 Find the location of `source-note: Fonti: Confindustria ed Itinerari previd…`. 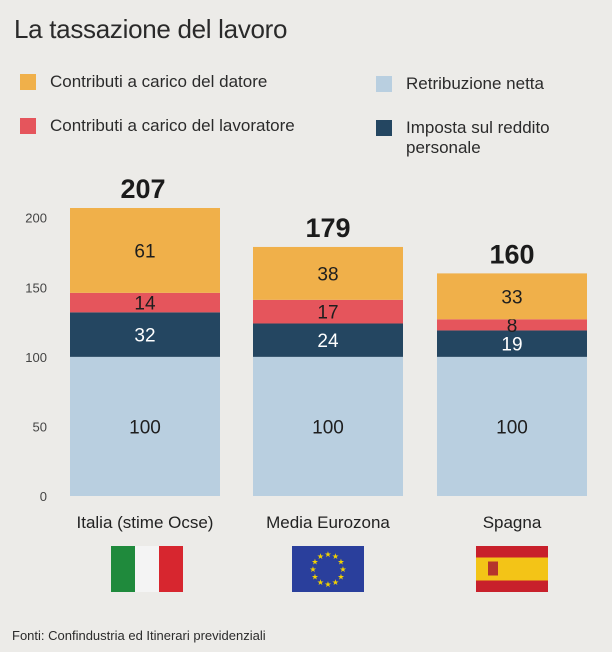

source-note: Fonti: Confindustria ed Itinerari previd… is located at coordinates (139, 635).